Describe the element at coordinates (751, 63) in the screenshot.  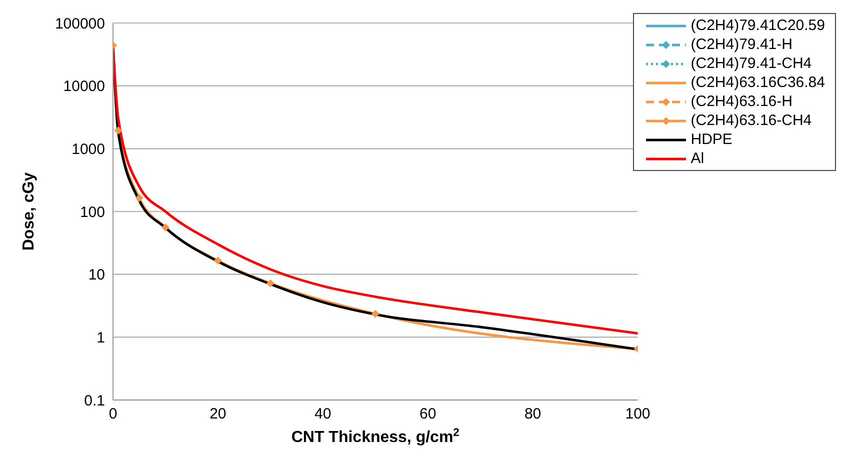
I see `legend-label: (C2H4)79.41-CH4` at that location.